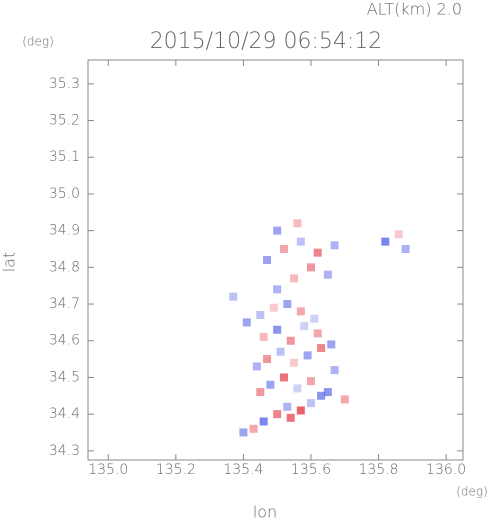 Image resolution: width=491 pixels, height=521 pixels. What do you see at coordinates (176, 470) in the screenshot?
I see `x-tick-label: 135.2` at bounding box center [176, 470].